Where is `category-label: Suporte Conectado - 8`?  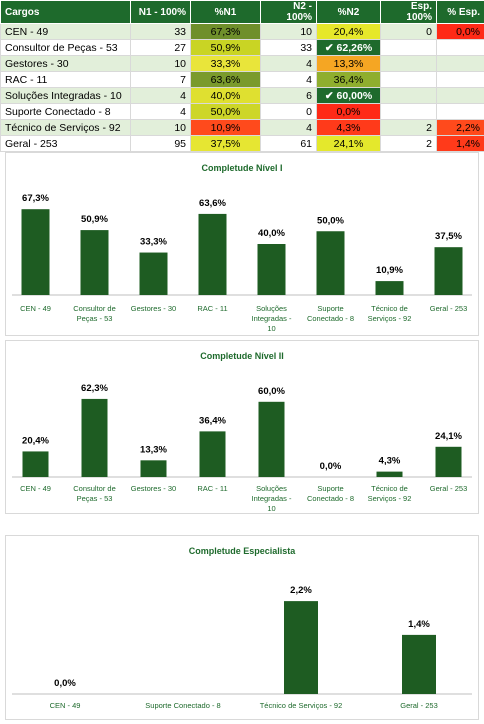 category-label: Suporte Conectado - 8 is located at coordinates (330, 313).